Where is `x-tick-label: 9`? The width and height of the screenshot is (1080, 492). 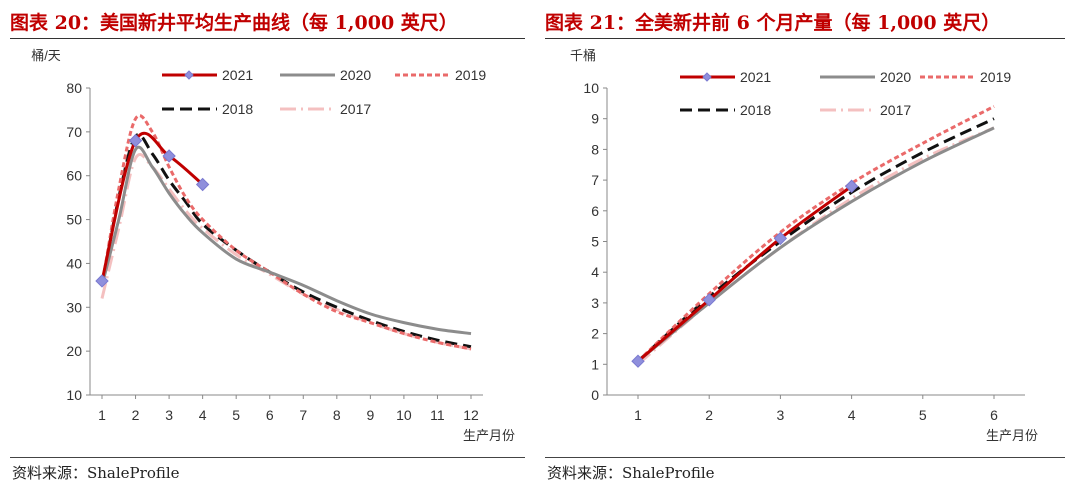 x-tick-label: 9 is located at coordinates (370, 415).